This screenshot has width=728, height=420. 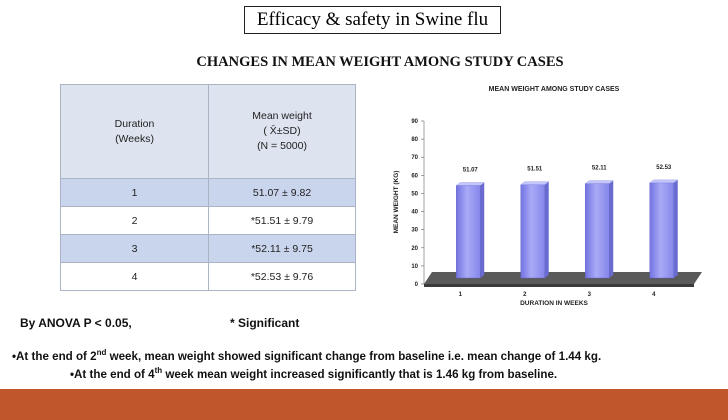 What do you see at coordinates (372, 20) in the screenshot?
I see `slide-title: Efficacy & safety in Swine flu` at bounding box center [372, 20].